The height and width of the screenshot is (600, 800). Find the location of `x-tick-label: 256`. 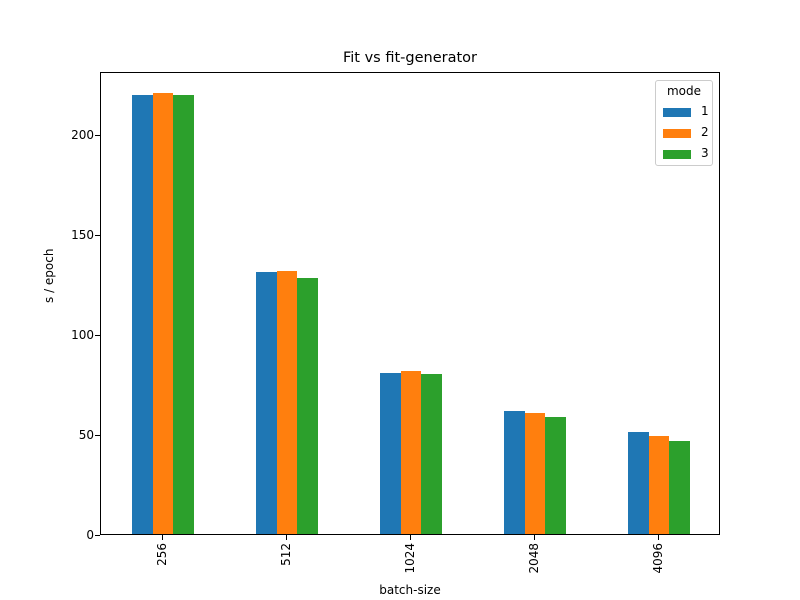

x-tick-label: 256 is located at coordinates (162, 554).